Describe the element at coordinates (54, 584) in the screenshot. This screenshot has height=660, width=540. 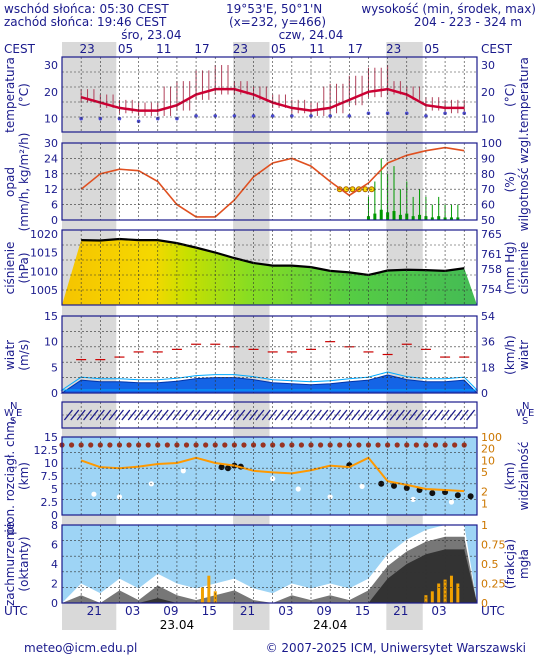
I see `cloud-okta-tick: 2` at that location.